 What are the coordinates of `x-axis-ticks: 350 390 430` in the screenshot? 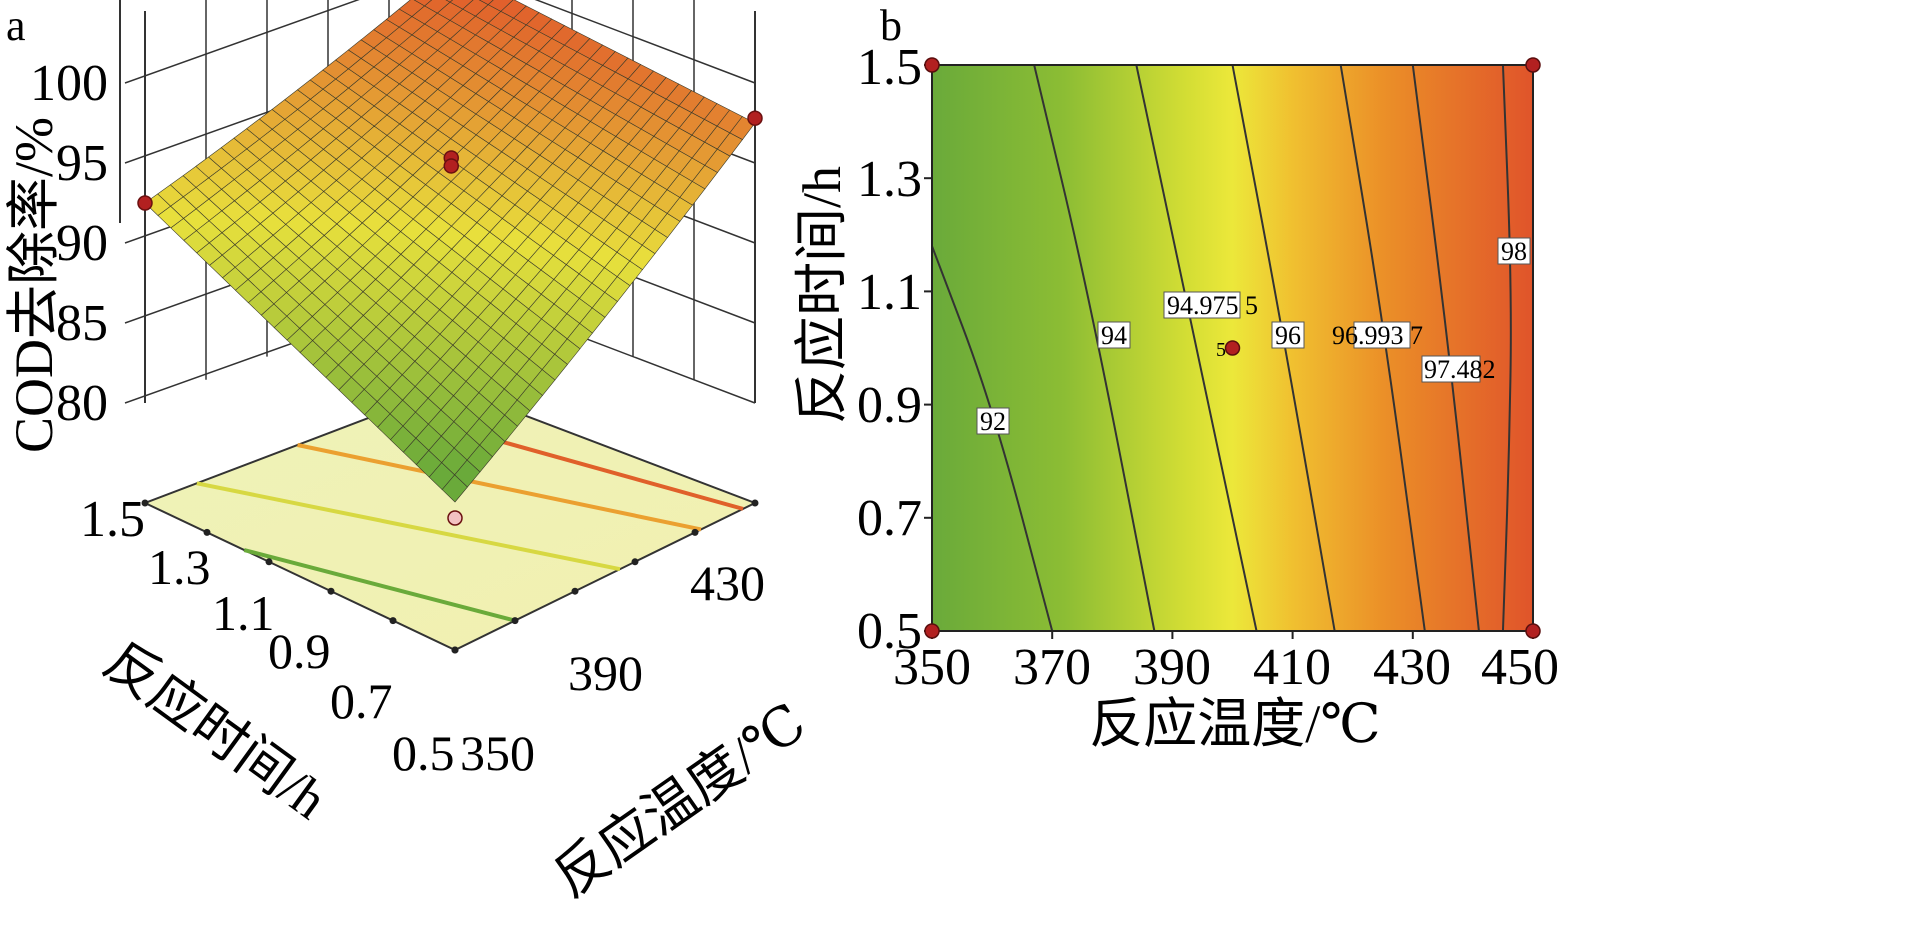 It's located at (612, 668).